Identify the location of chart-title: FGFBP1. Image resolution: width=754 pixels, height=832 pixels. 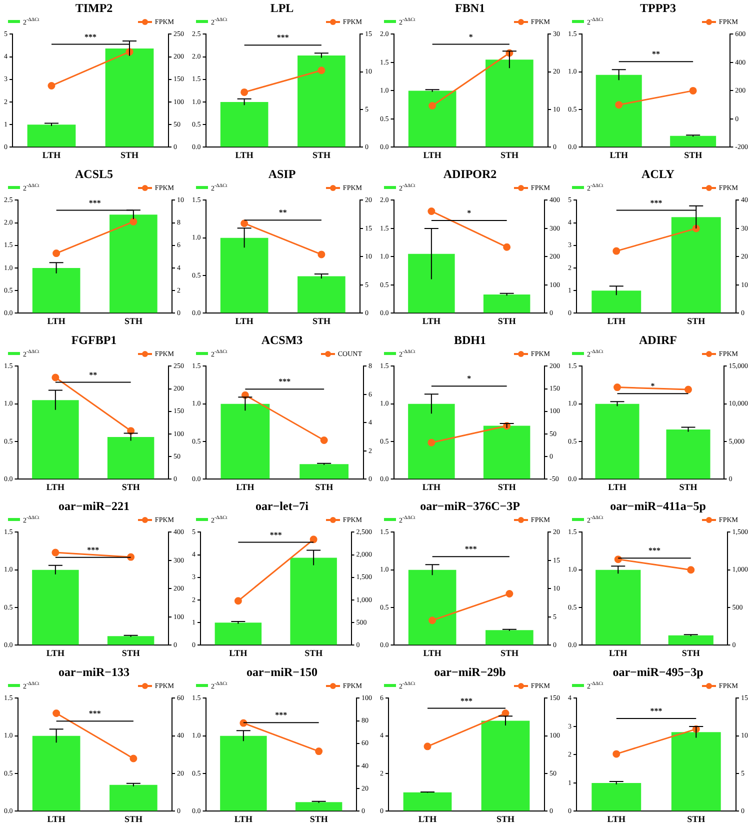
(94, 340).